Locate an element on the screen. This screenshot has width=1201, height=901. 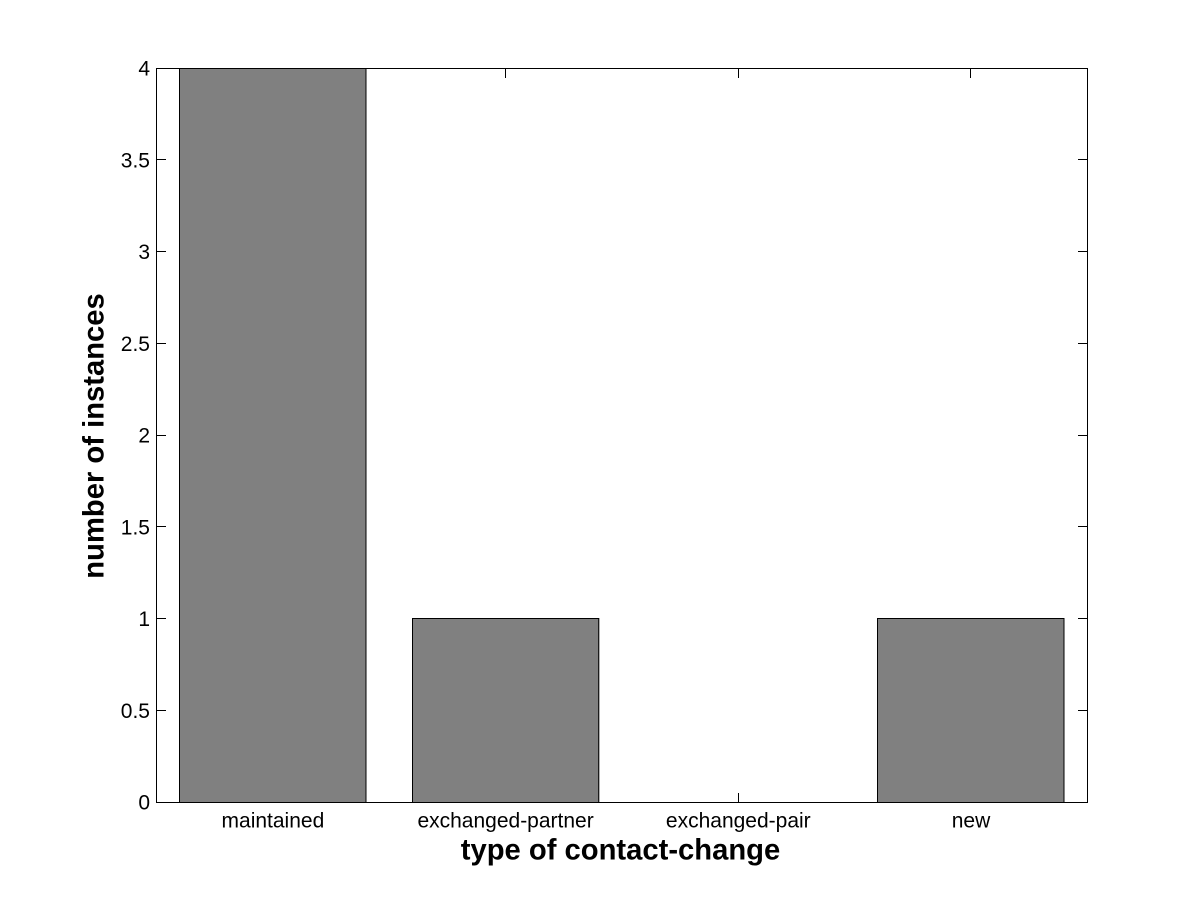
svg-text: 0 is located at coordinates (144, 803).